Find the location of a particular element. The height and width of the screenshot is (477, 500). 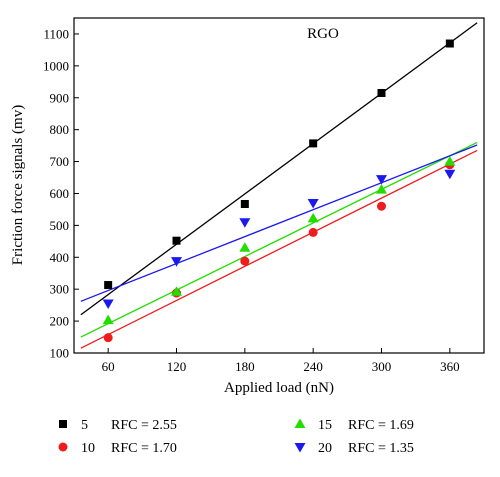

y-tick-label: 1100 is located at coordinates (56, 33).